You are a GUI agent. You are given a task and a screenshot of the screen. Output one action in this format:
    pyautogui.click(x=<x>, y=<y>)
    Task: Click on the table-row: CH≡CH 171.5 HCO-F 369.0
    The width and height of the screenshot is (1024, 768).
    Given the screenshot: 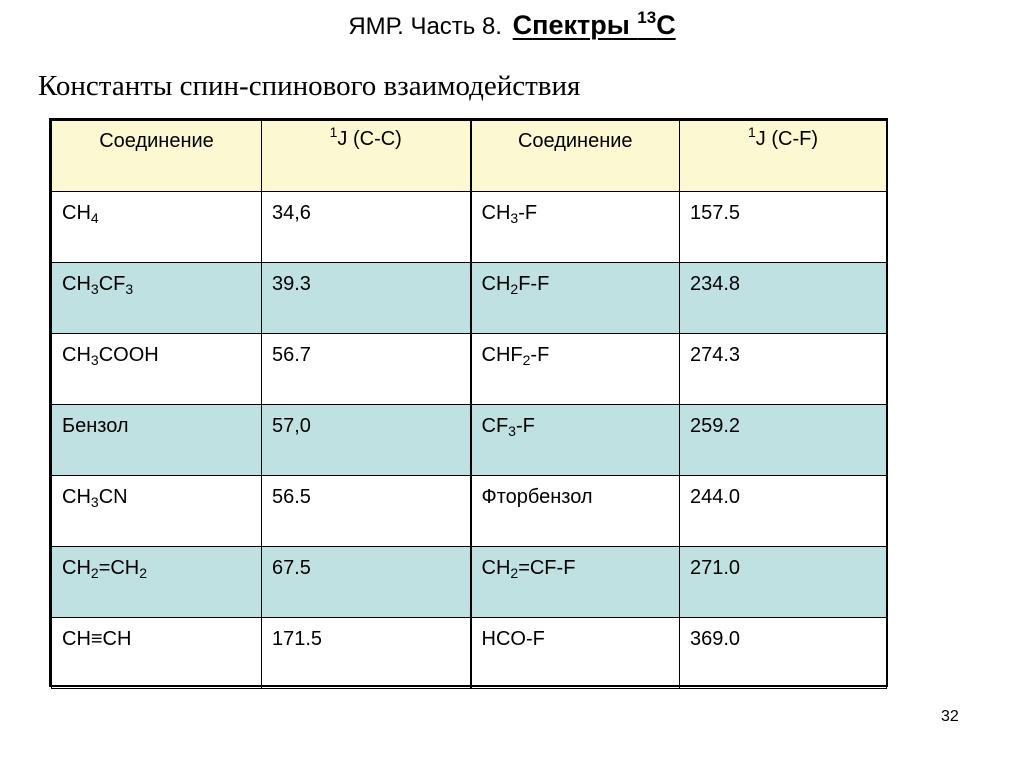 What is the action you would take?
    pyautogui.click(x=469, y=653)
    